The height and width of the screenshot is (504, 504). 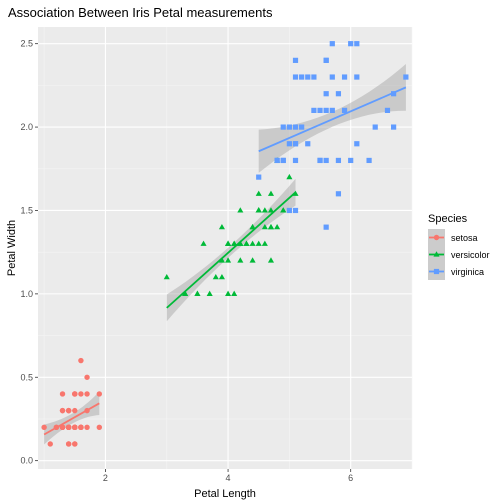 I want to click on legend-title: Species, so click(x=448, y=219).